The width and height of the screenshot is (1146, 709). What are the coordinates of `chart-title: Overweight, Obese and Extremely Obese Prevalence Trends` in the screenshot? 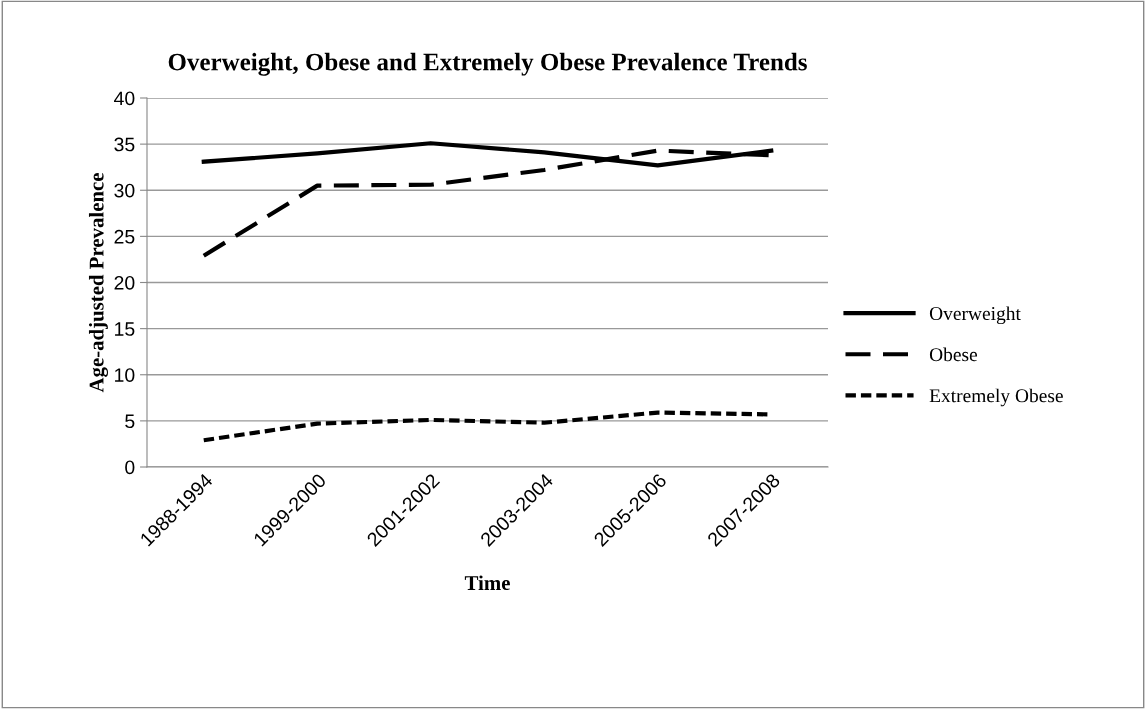 It's located at (487, 64).